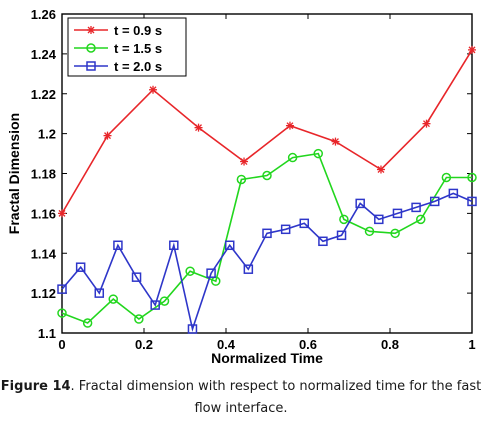 The image size is (482, 423). What do you see at coordinates (226, 344) in the screenshot?
I see `x-tick-label: 0.4` at bounding box center [226, 344].